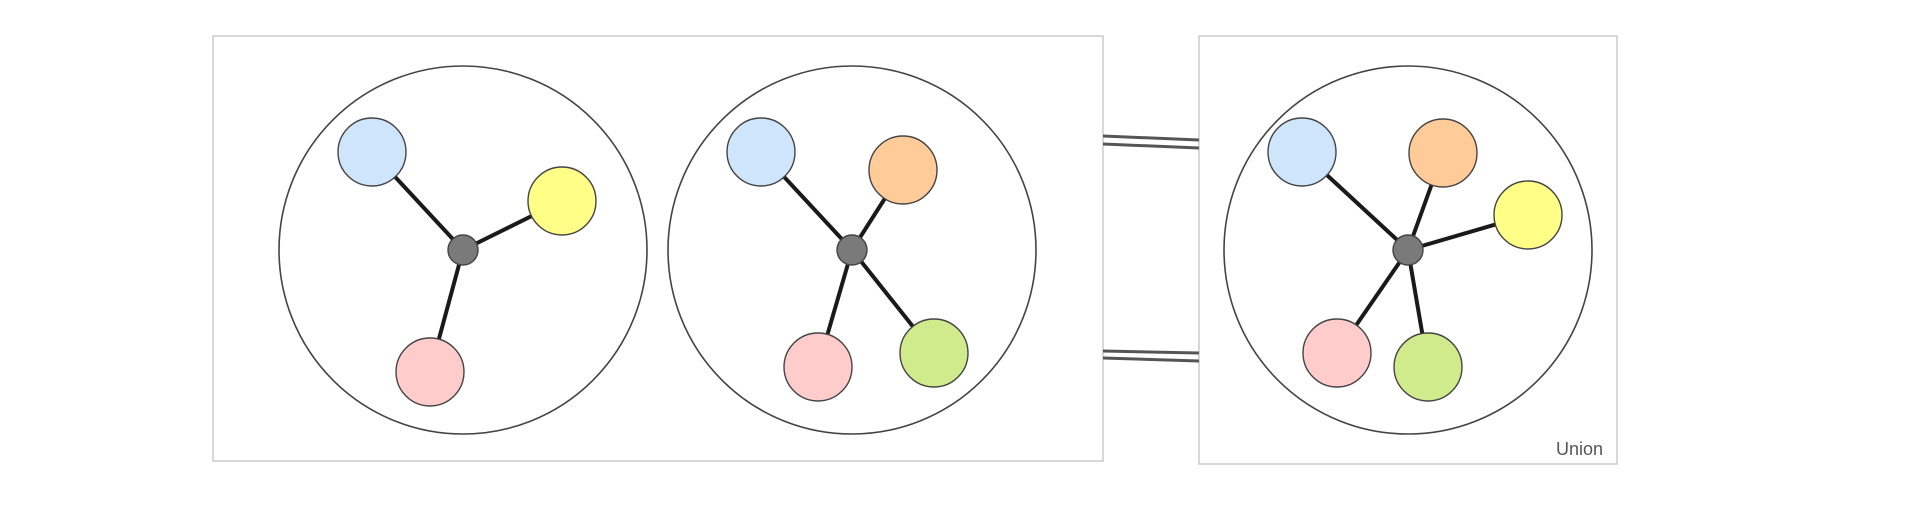  Describe the element at coordinates (1151, 356) in the screenshot. I see `connector-bottom` at that location.